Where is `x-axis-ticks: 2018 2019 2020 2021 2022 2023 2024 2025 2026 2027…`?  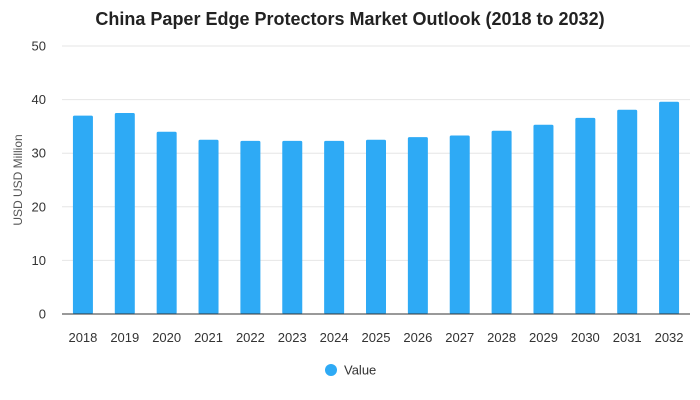 x-axis-ticks: 2018 2019 2020 2021 2022 2023 2024 2025 2026 2027… is located at coordinates (375, 337).